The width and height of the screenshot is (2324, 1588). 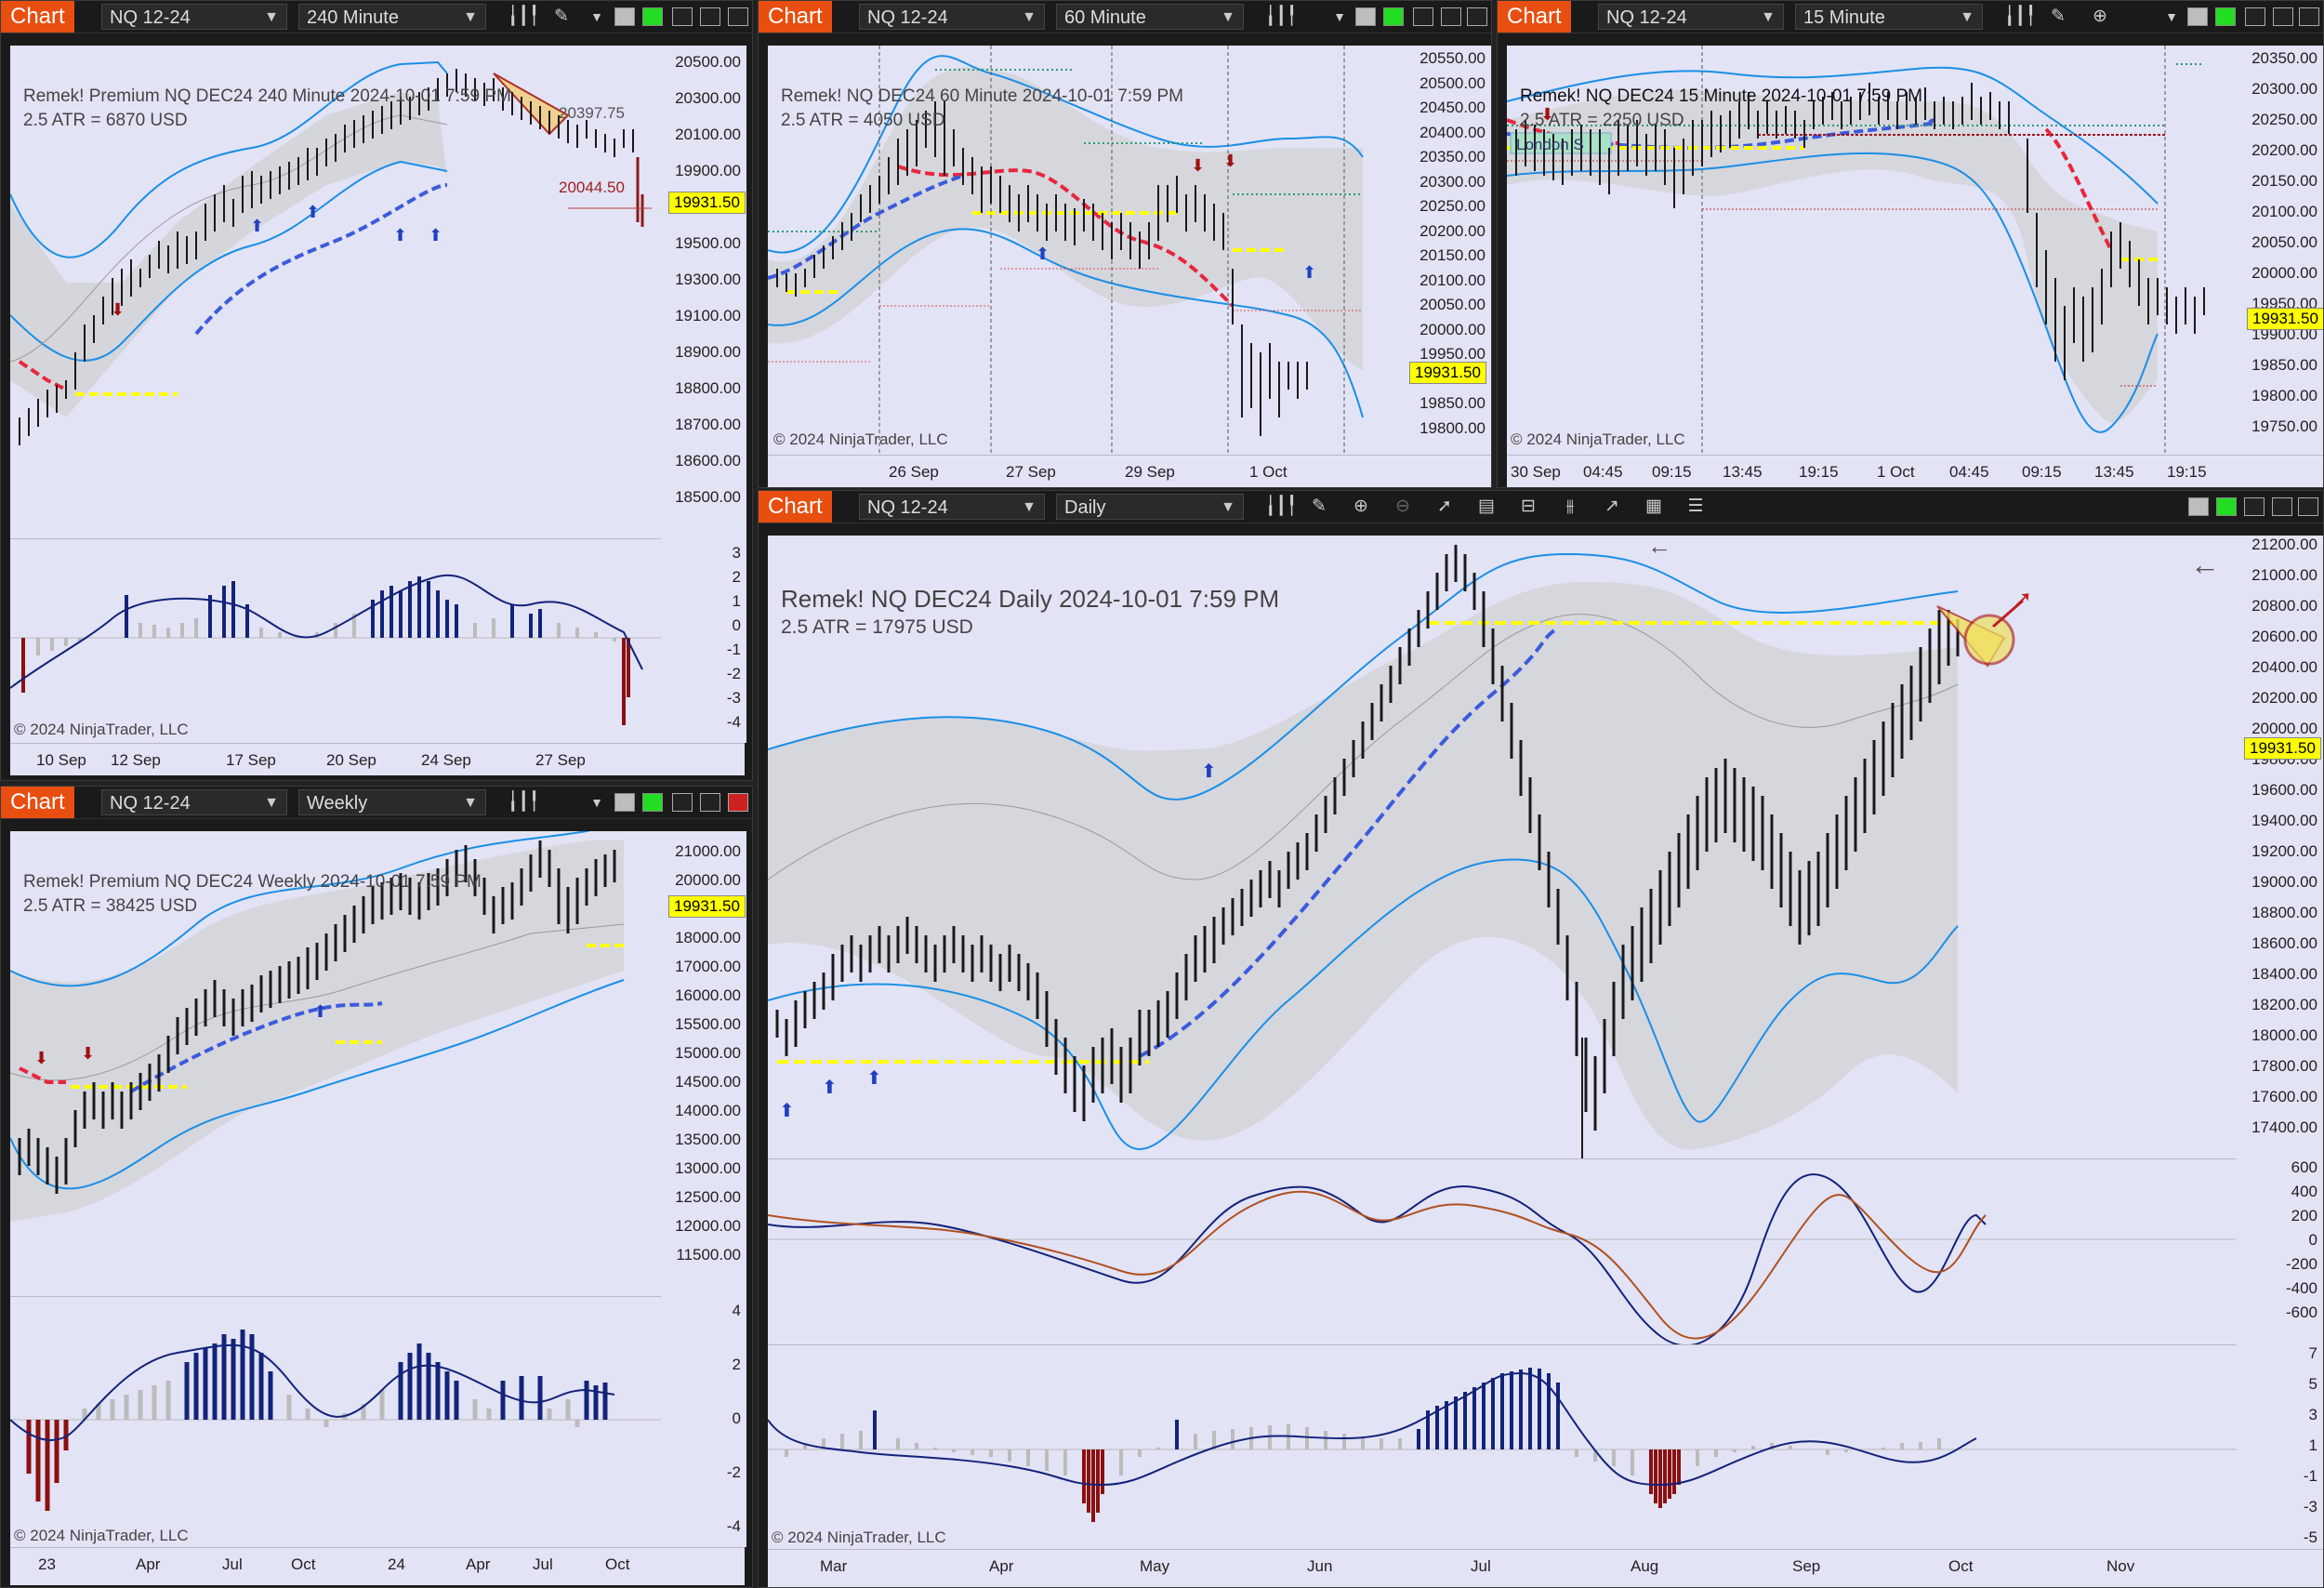 I want to click on momentum-axis: 3 2 1 0 -1 -2 -3 -4, so click(x=703, y=640).